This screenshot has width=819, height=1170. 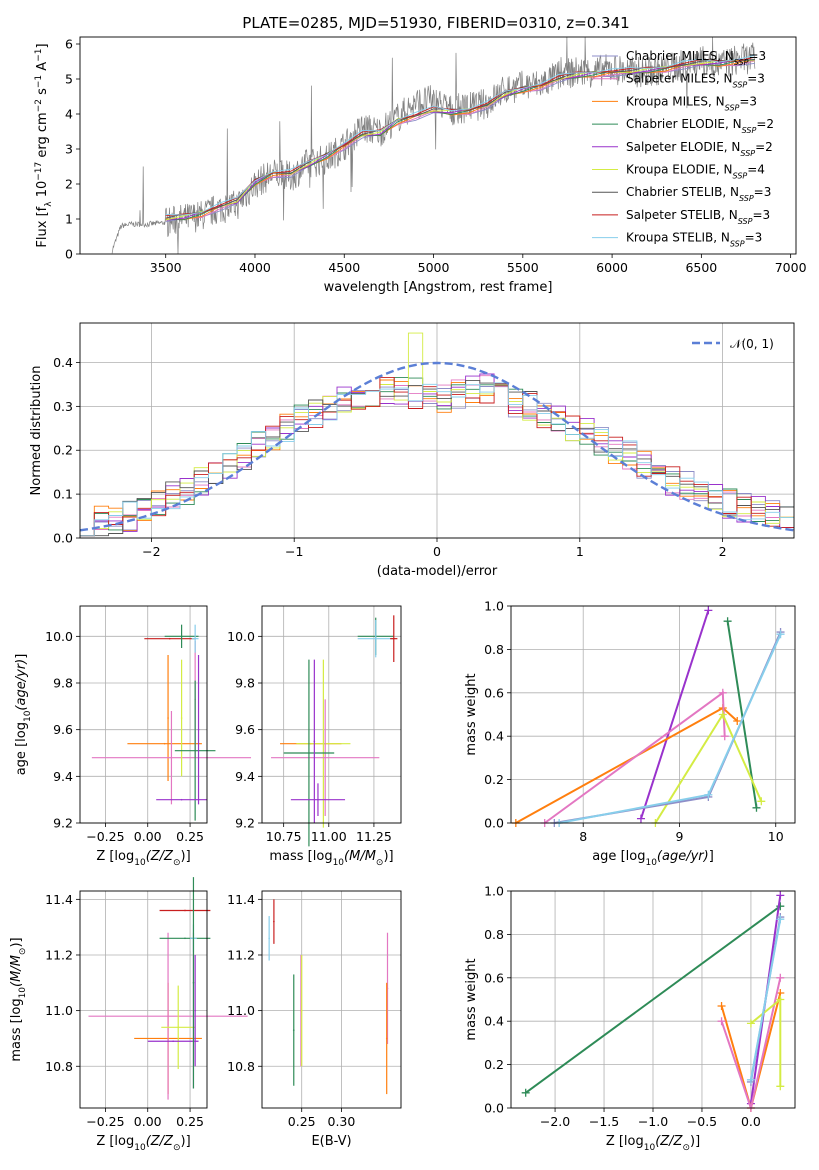 I want to click on x-tick-label: 0.0, so click(x=751, y=1121).